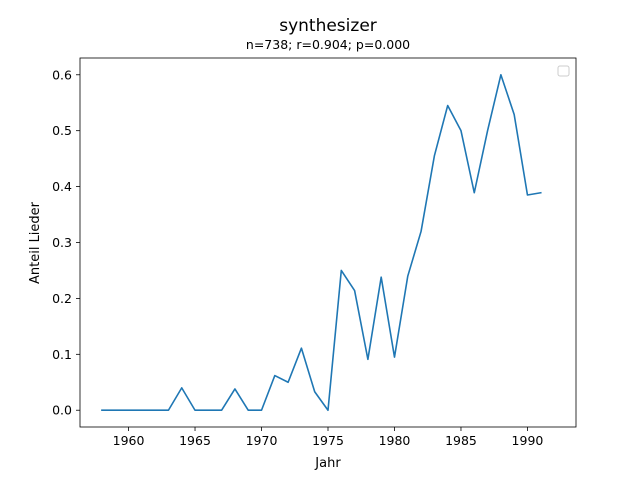  Describe the element at coordinates (62, 242) in the screenshot. I see `y-tick-label: 0.3` at that location.